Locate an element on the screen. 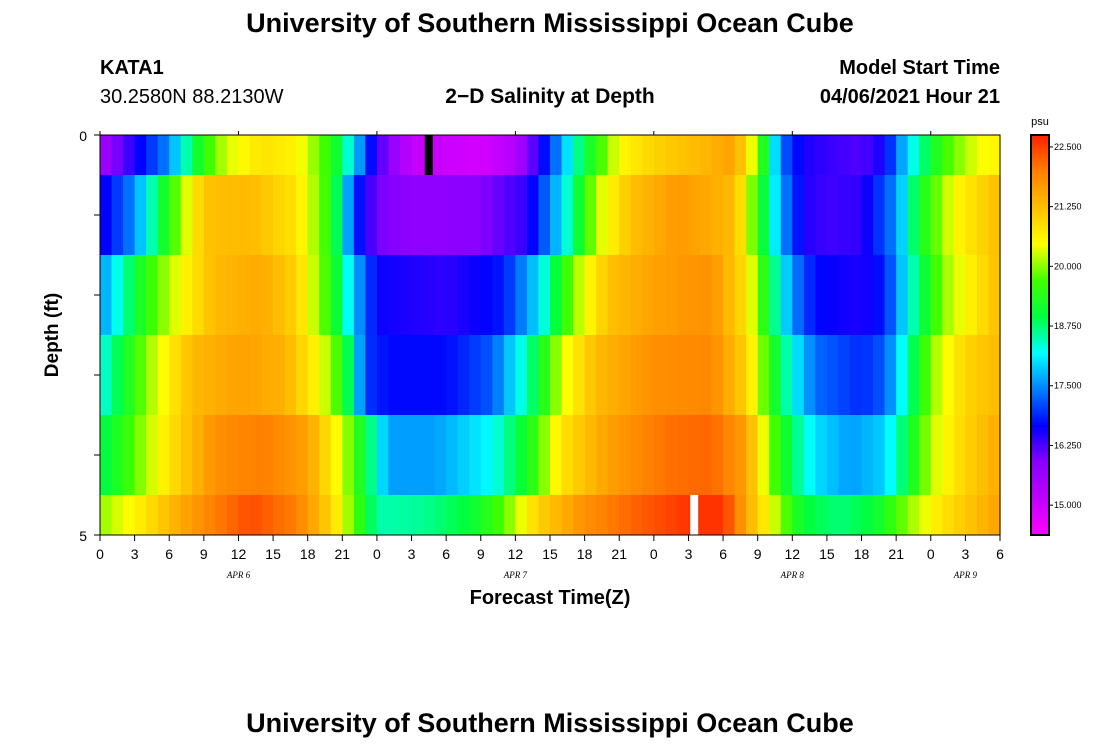  model-start-value: 04/06/2021 Hour 21 is located at coordinates (909, 97).